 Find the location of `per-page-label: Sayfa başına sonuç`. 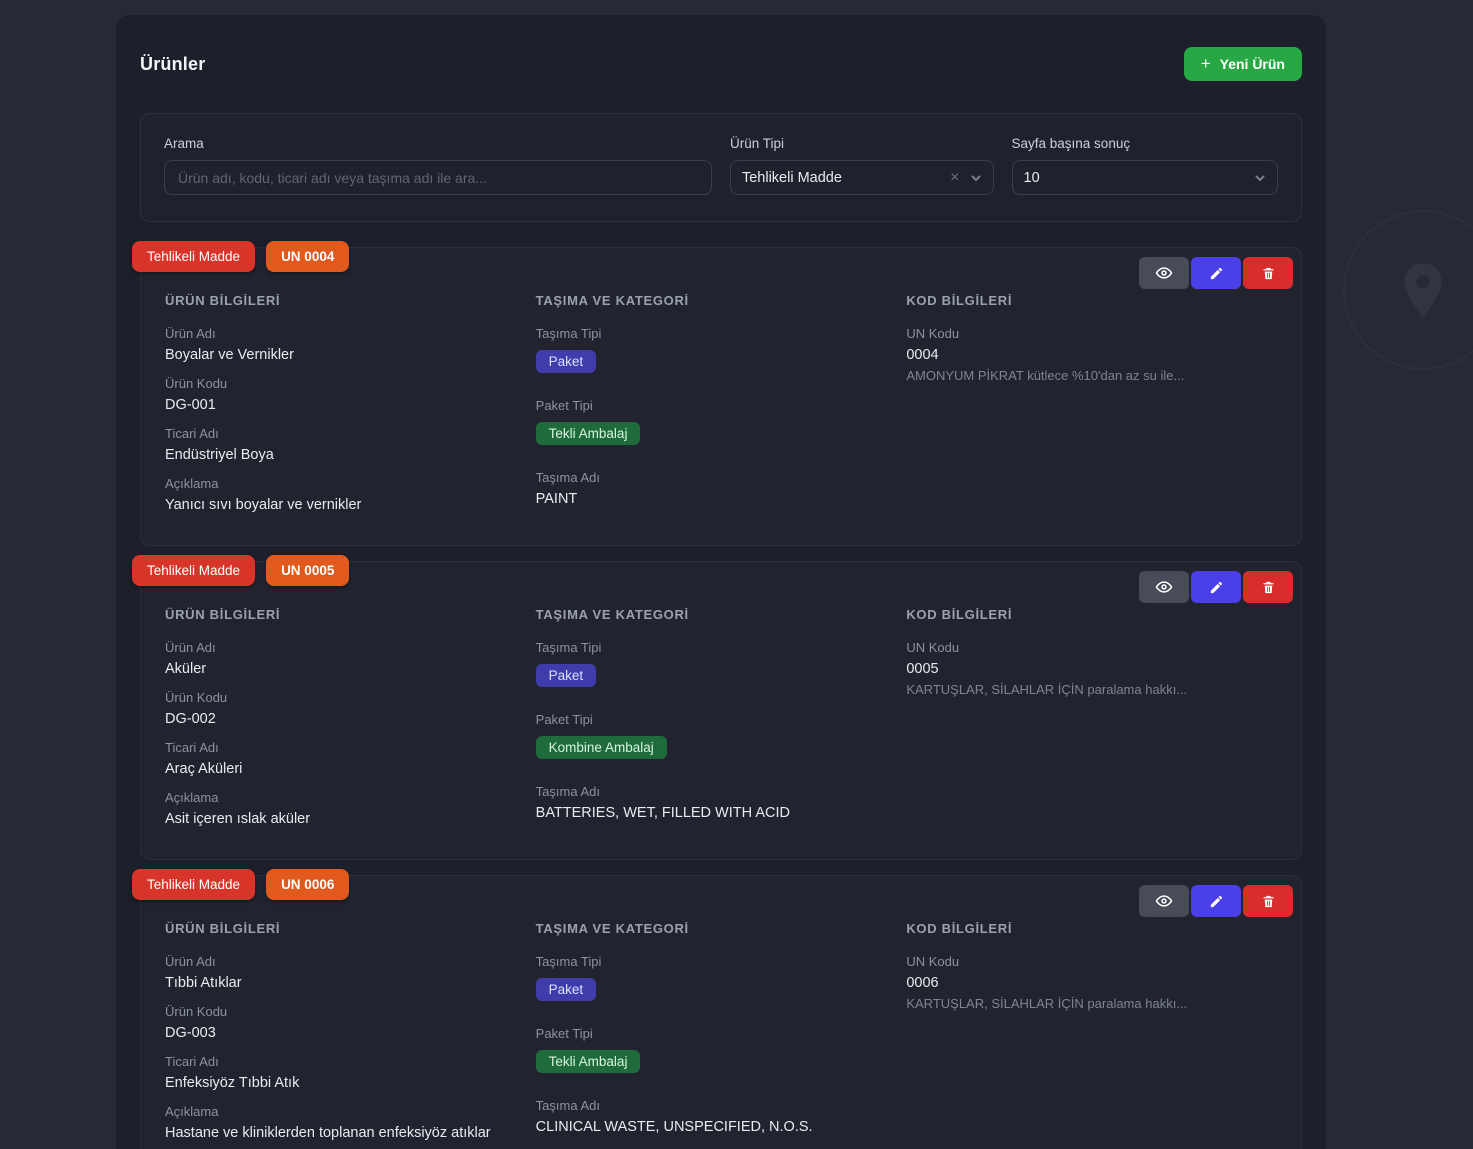

per-page-label: Sayfa başına sonuç is located at coordinates (1071, 143).